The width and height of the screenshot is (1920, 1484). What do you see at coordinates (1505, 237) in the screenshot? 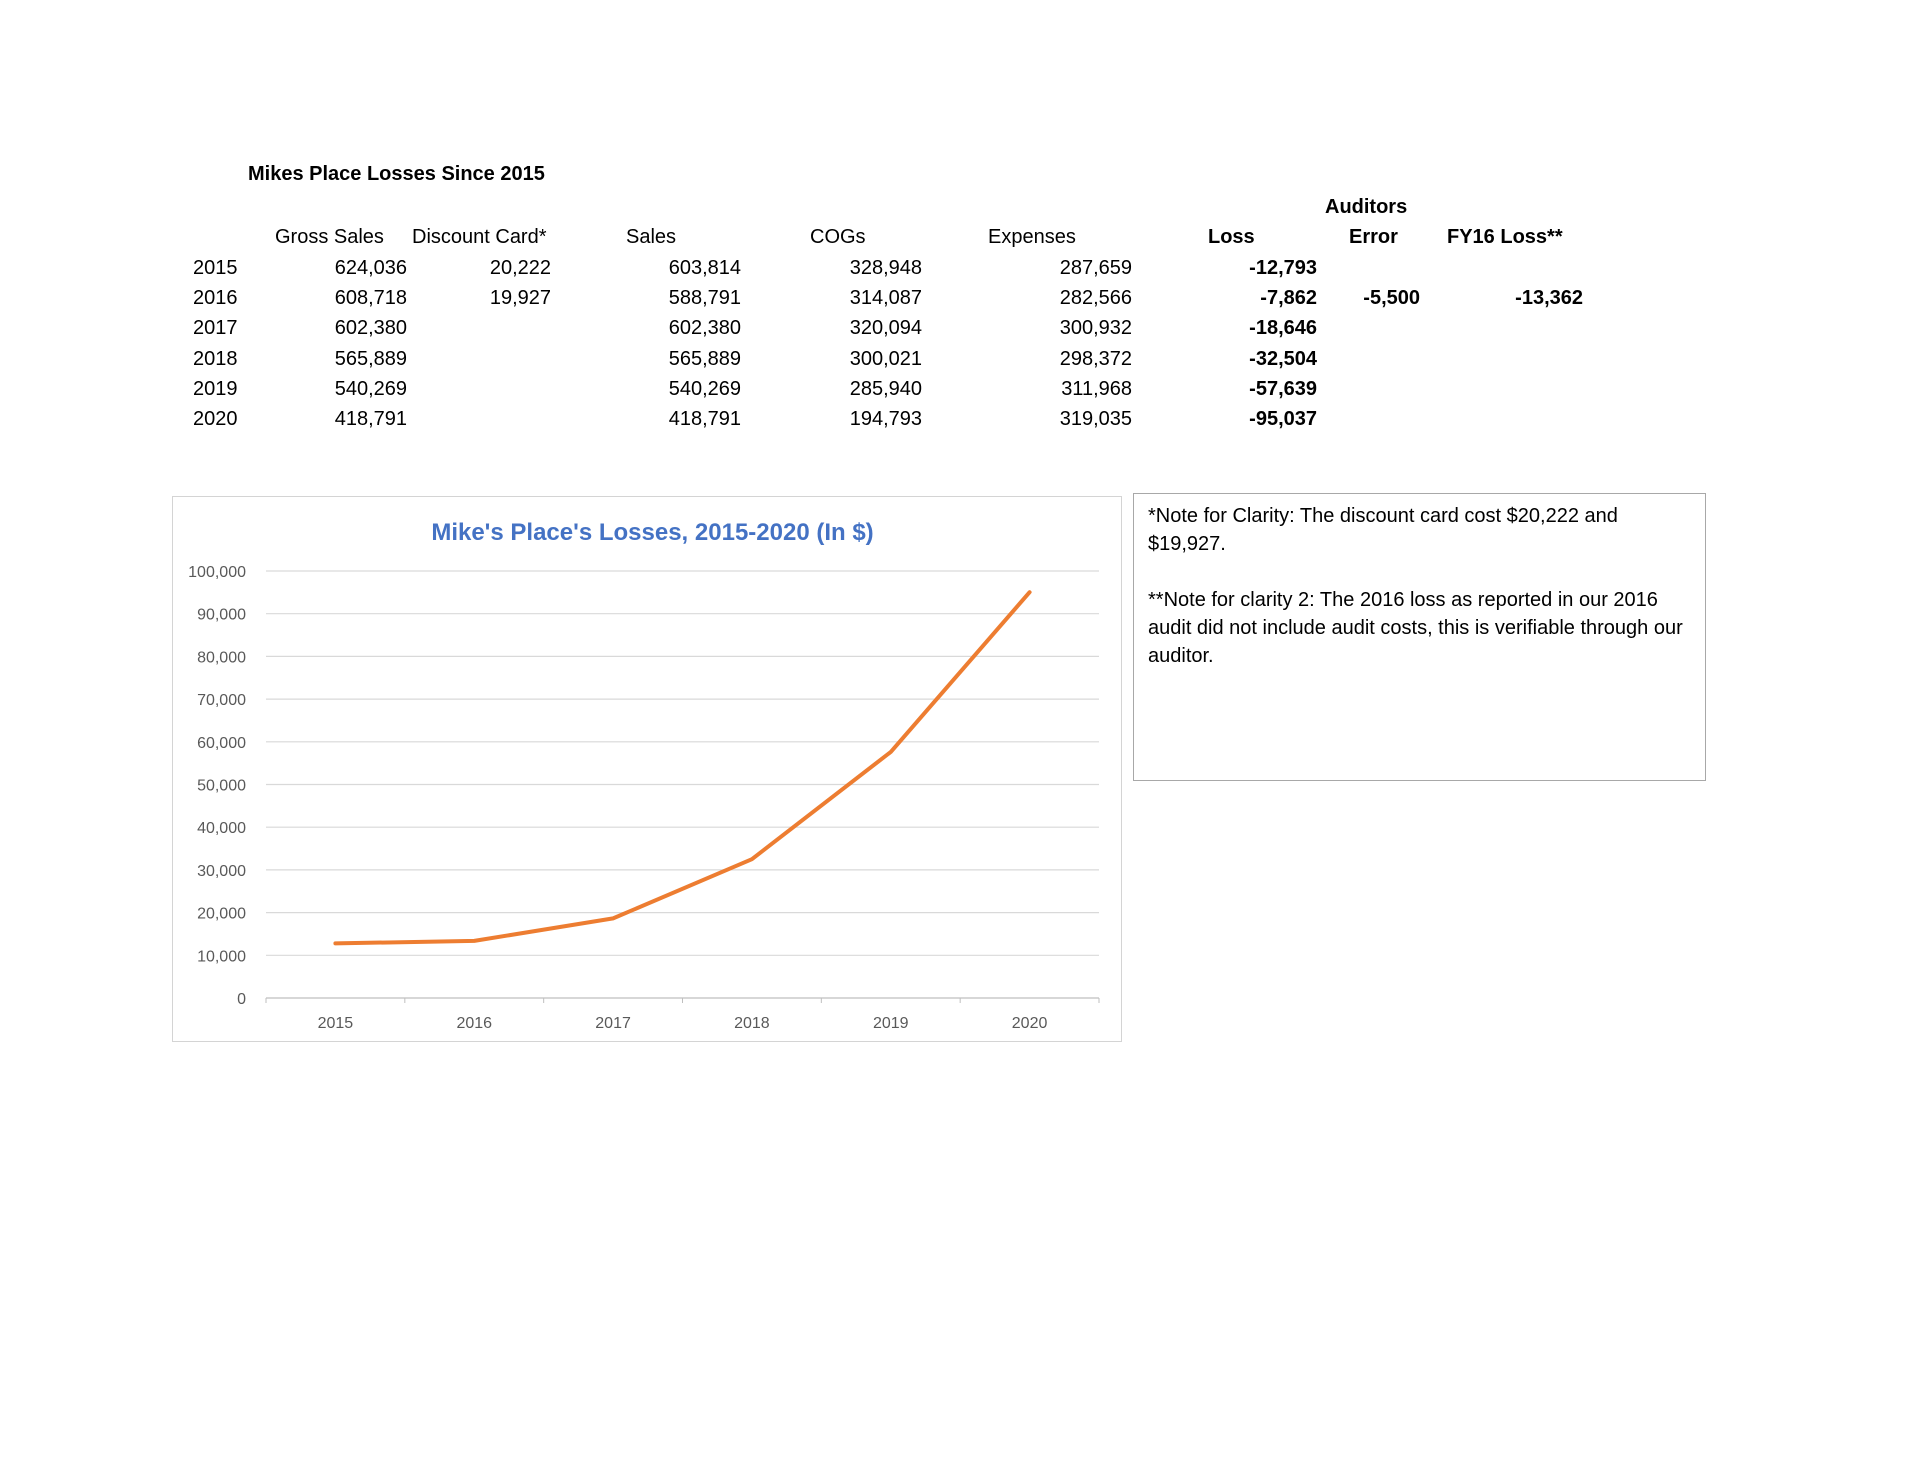
I see `header-fy16: FY16 Loss**` at bounding box center [1505, 237].